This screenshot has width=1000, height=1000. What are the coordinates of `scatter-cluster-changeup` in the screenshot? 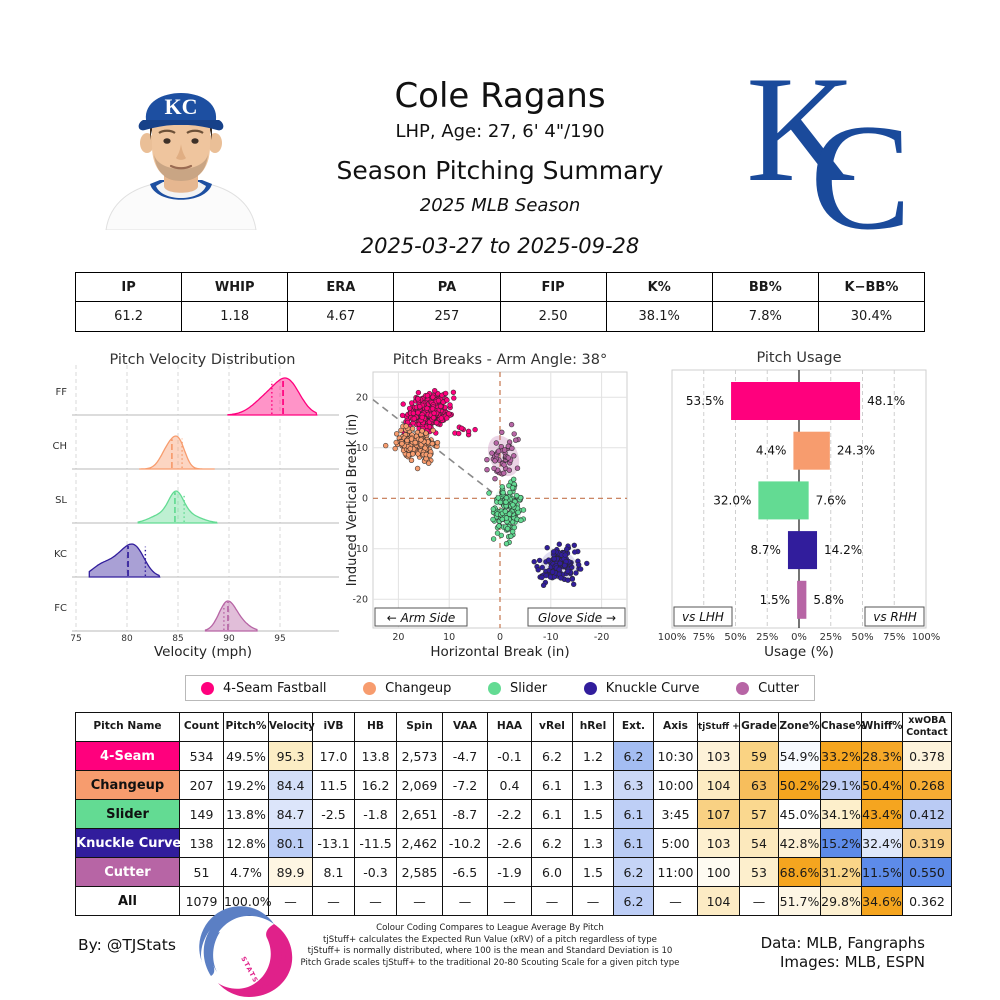 It's located at (411, 447).